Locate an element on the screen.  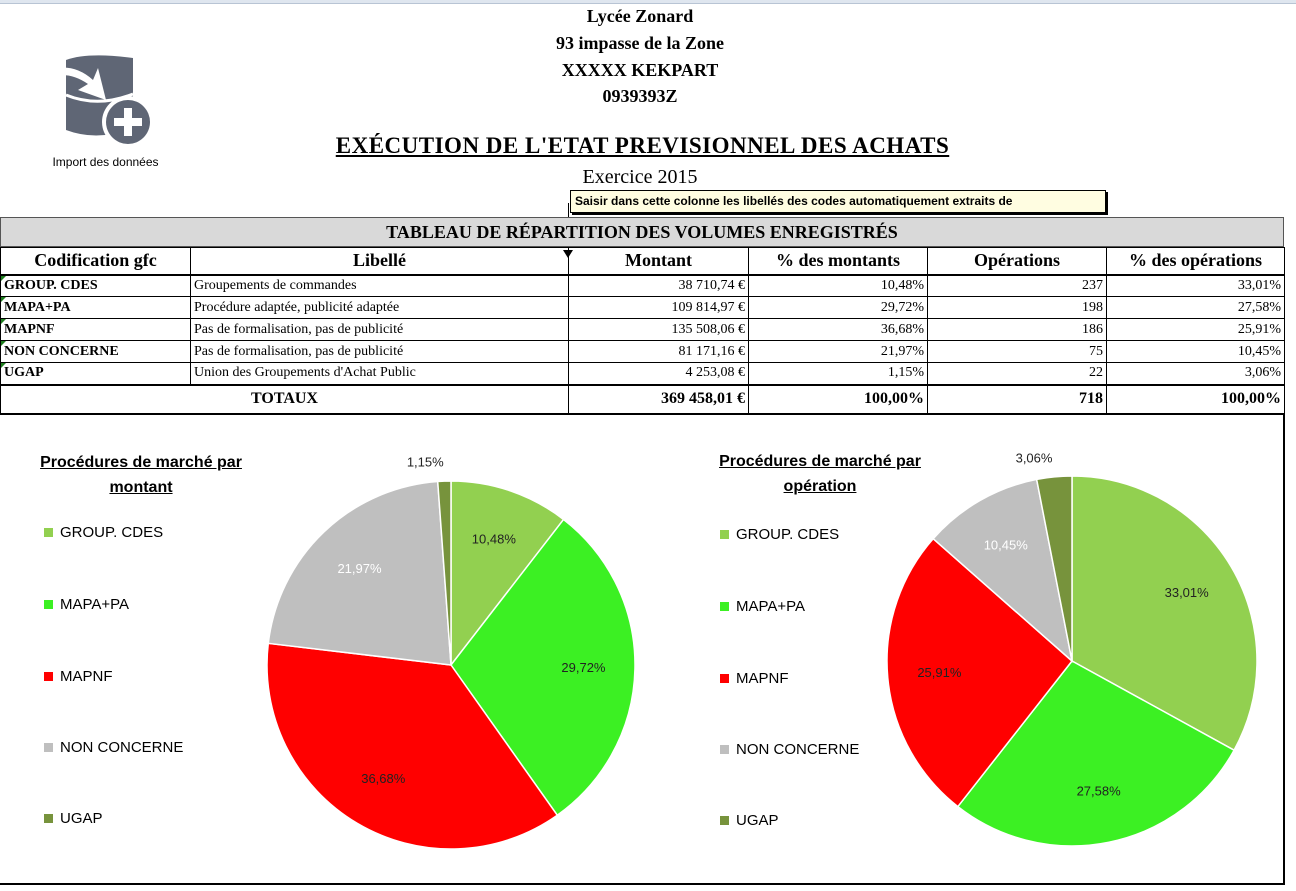
cell-amount: 135 508,06 € is located at coordinates (658, 329).